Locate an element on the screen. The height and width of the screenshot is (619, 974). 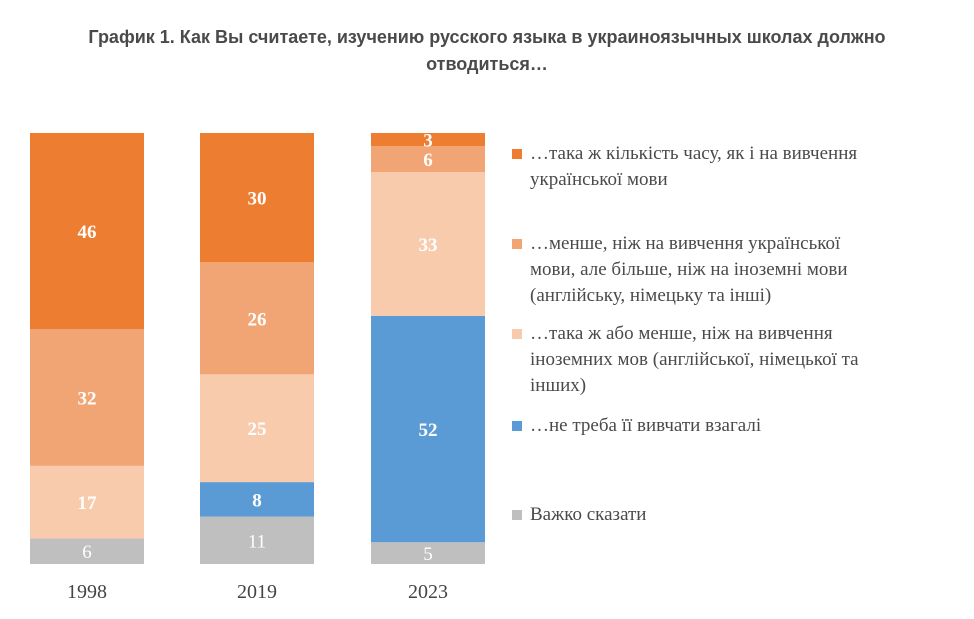
legend-entry-text: …така ж або менше, ніж на вивчення is located at coordinates (681, 333).